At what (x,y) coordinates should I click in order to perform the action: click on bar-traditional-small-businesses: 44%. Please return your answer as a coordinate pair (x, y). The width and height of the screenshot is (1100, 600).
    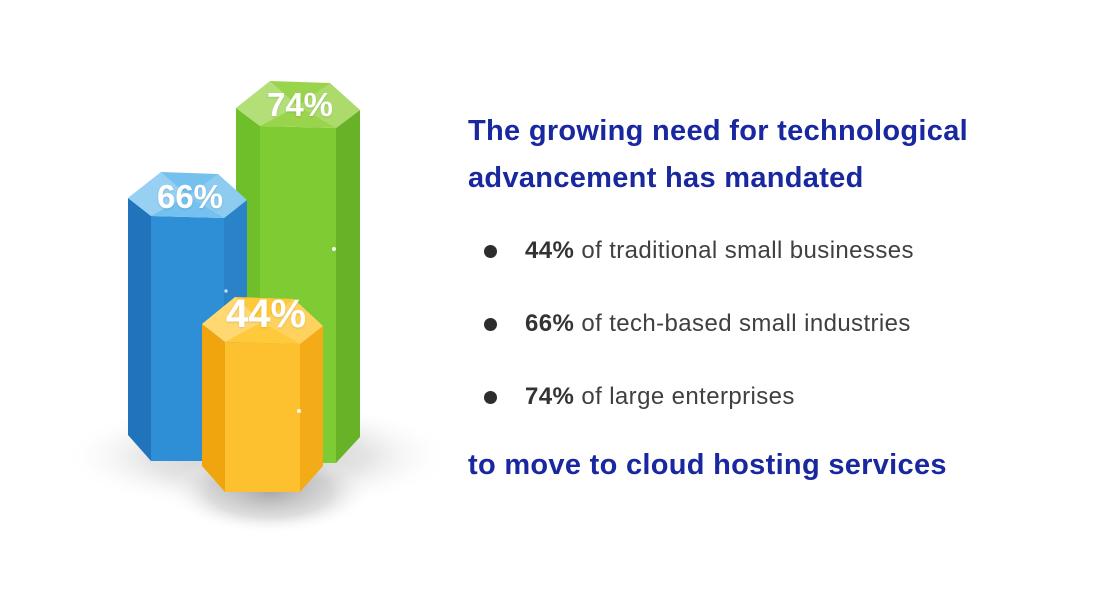
    Looking at the image, I should click on (262, 392).